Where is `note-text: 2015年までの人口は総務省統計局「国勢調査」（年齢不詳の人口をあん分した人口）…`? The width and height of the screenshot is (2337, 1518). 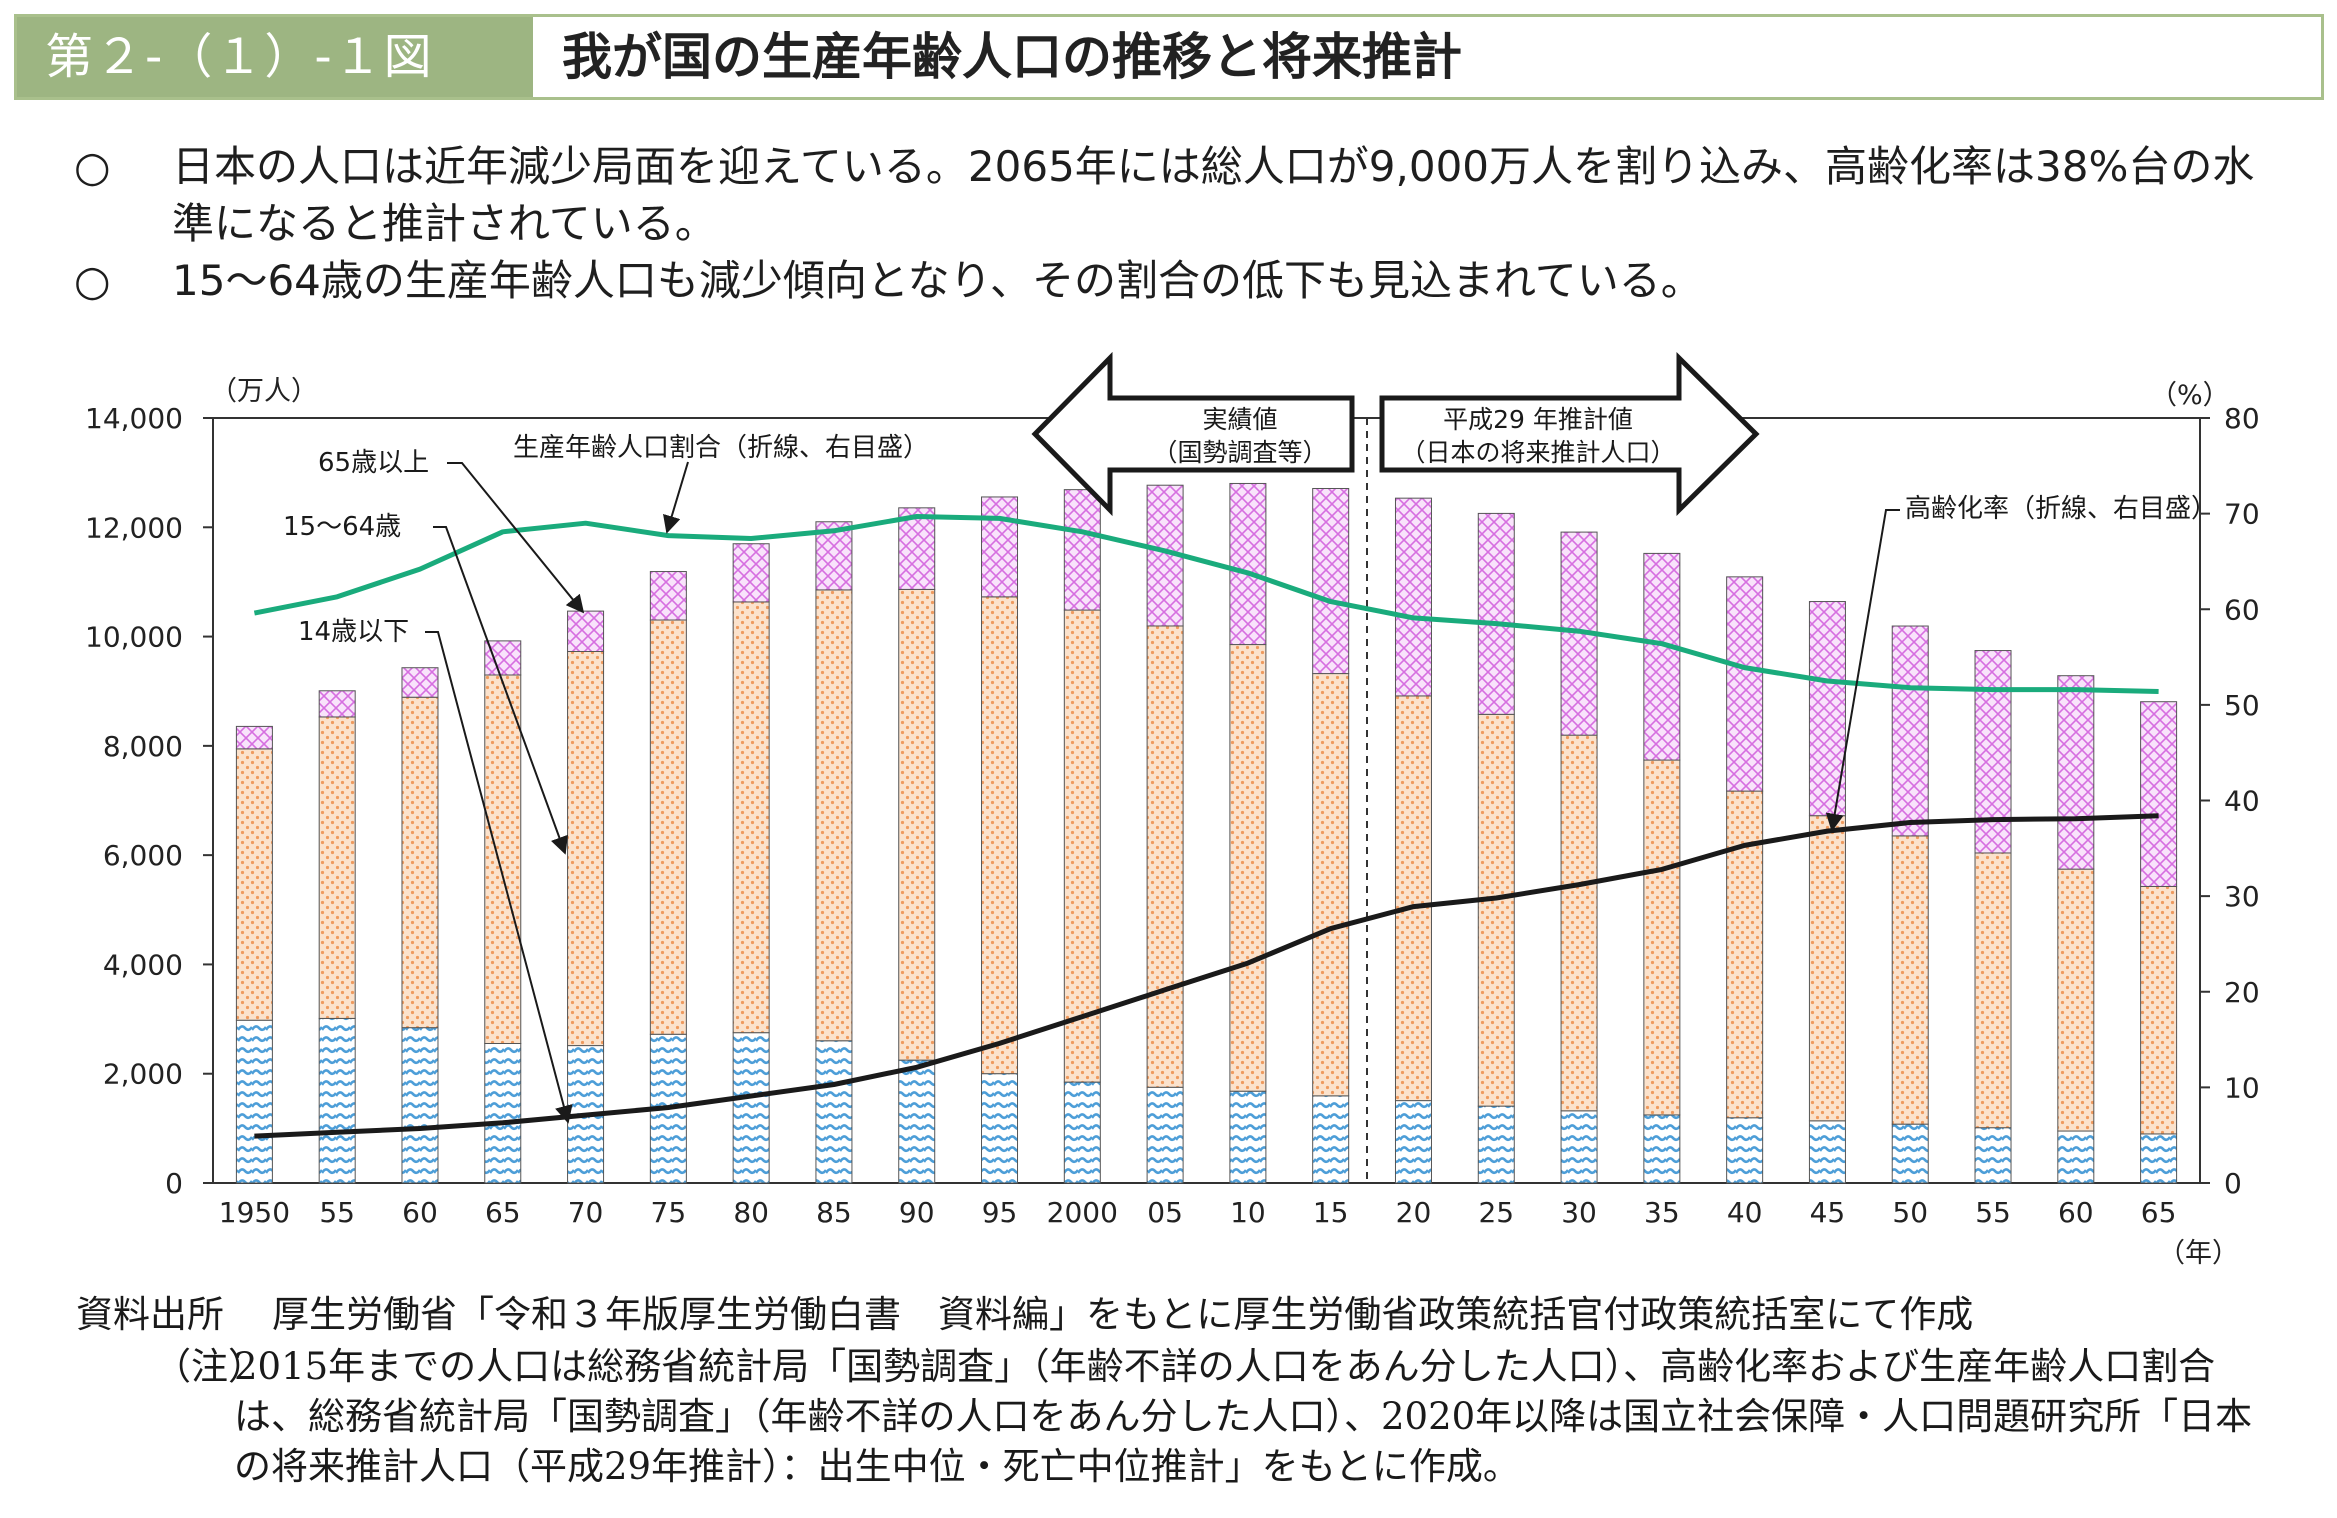 note-text: 2015年までの人口は総務省統計局「国勢調査」（年齢不詳の人口をあん分した人口）… is located at coordinates (1243, 1416).